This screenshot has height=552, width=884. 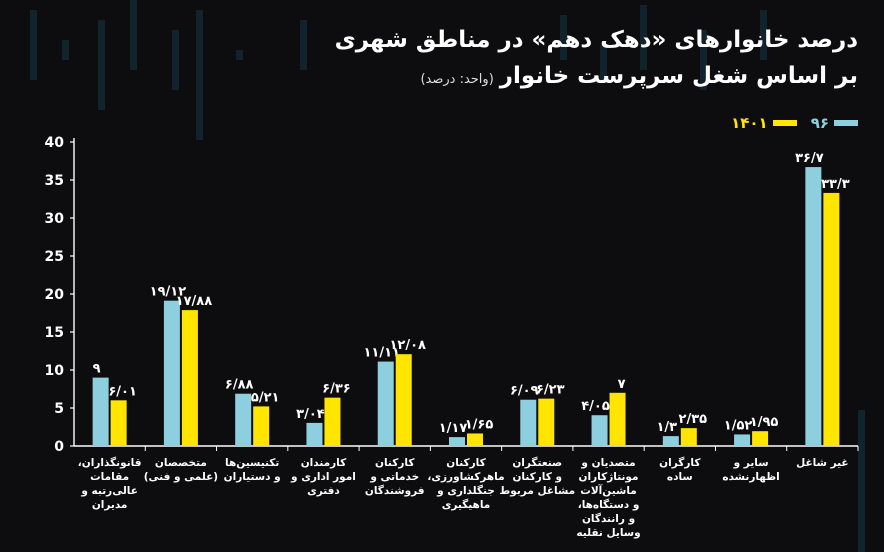 What do you see at coordinates (336, 389) in the screenshot?
I see `data-label-1401: ۶/۳۶` at bounding box center [336, 389].